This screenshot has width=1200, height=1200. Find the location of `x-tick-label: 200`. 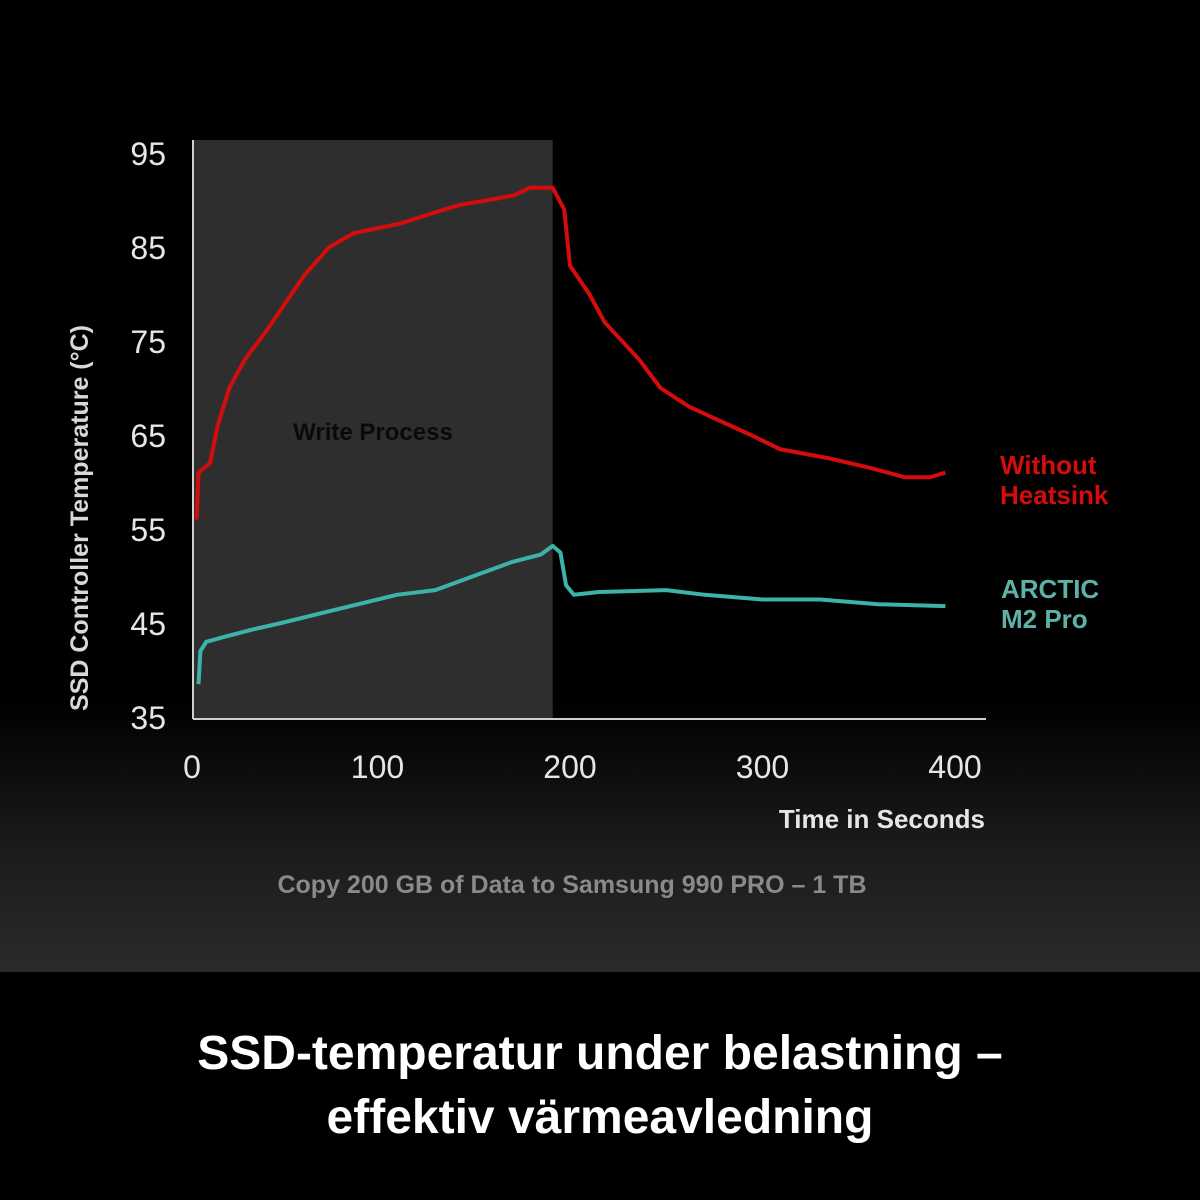

x-tick-label: 200 is located at coordinates (569, 767).